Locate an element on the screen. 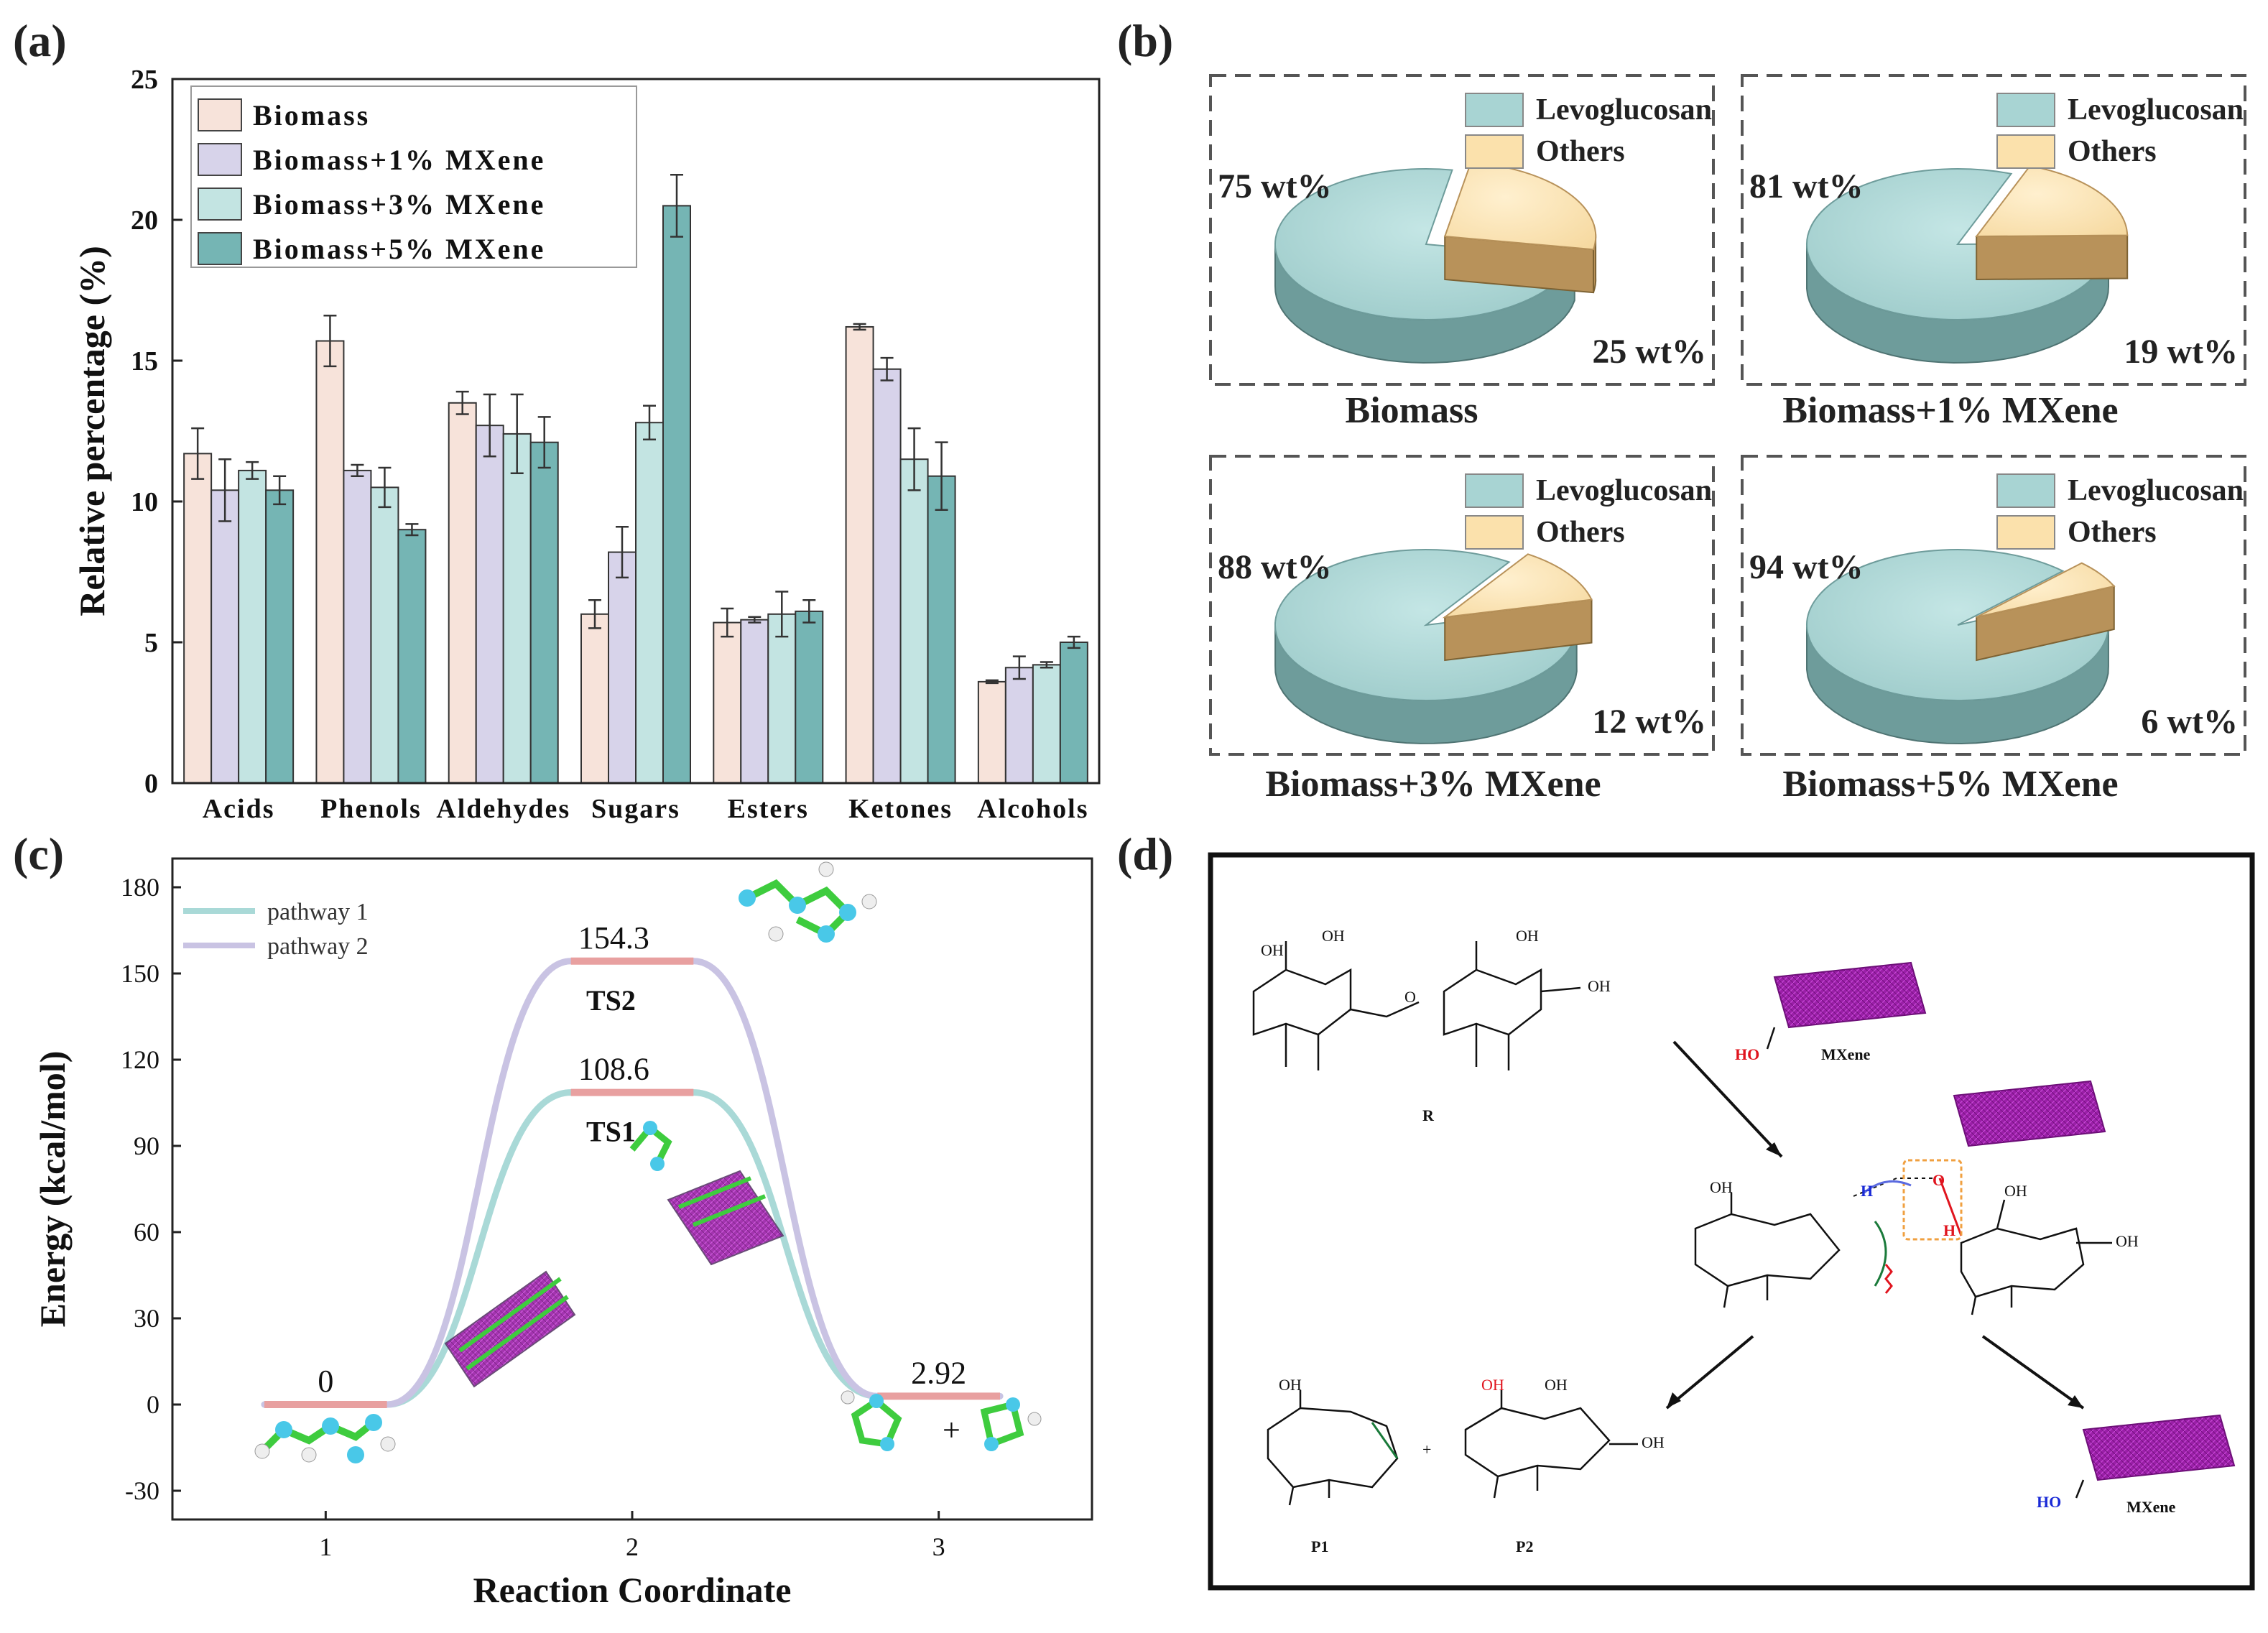  label-oh-i2: OH is located at coordinates (2015, 1191).